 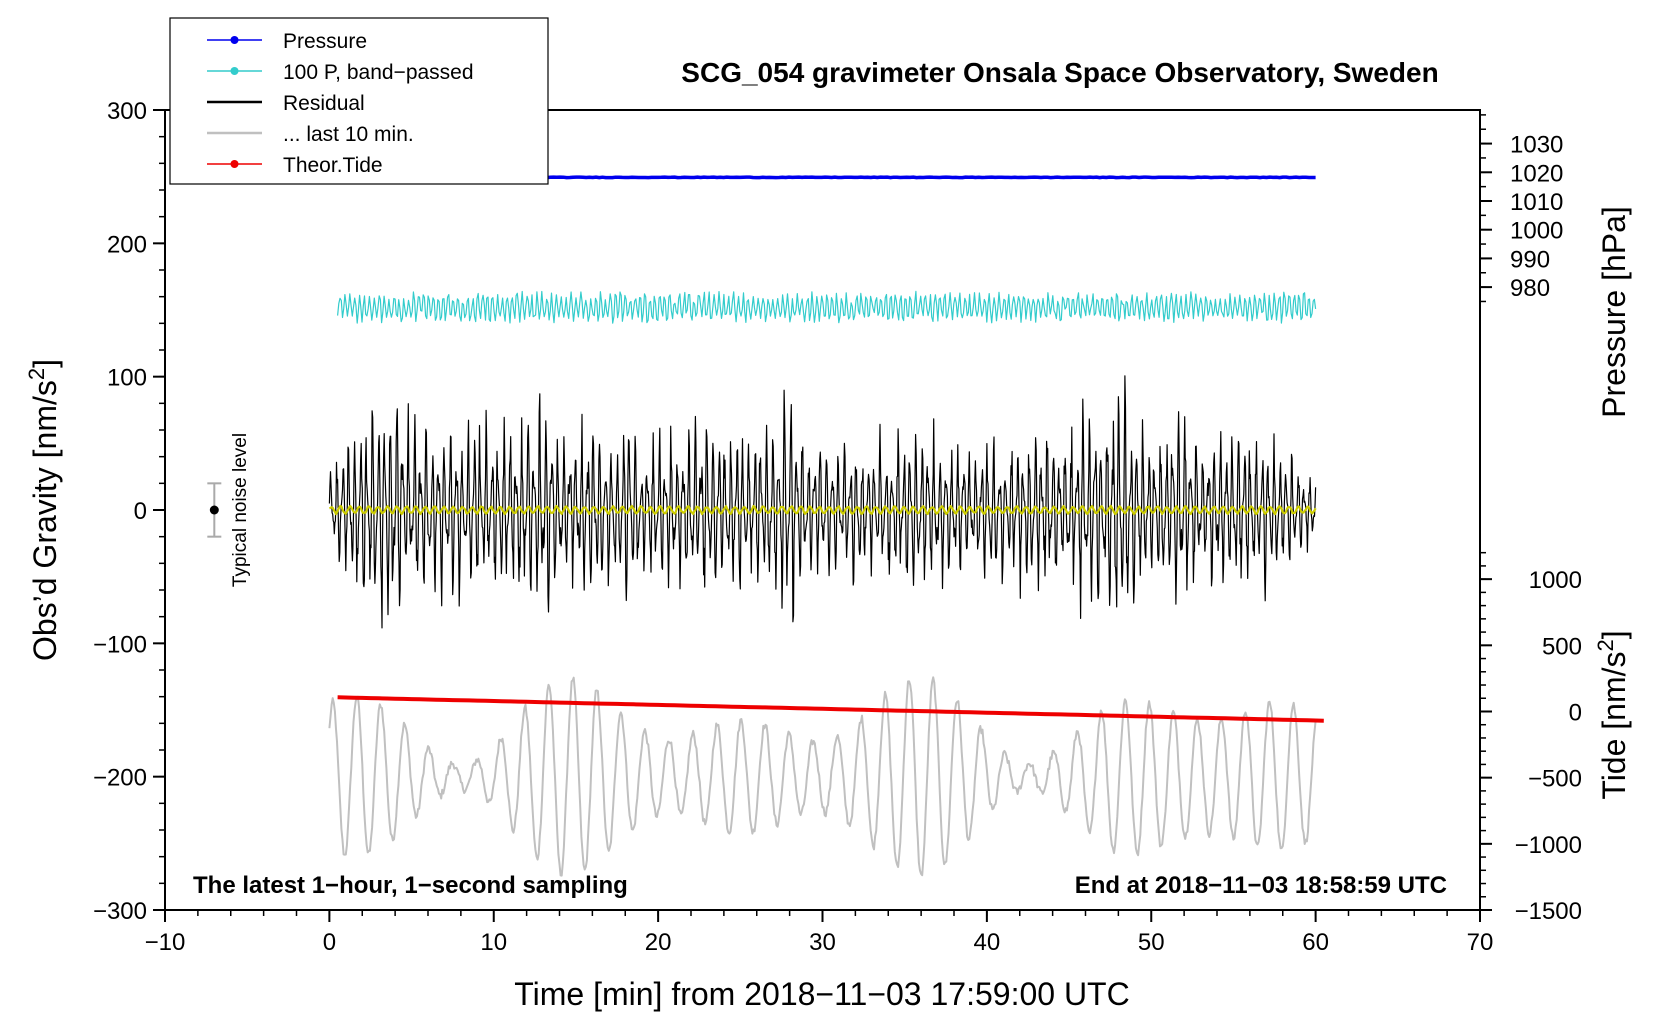 What do you see at coordinates (120, 644) in the screenshot?
I see `y-tick-label: −100` at bounding box center [120, 644].